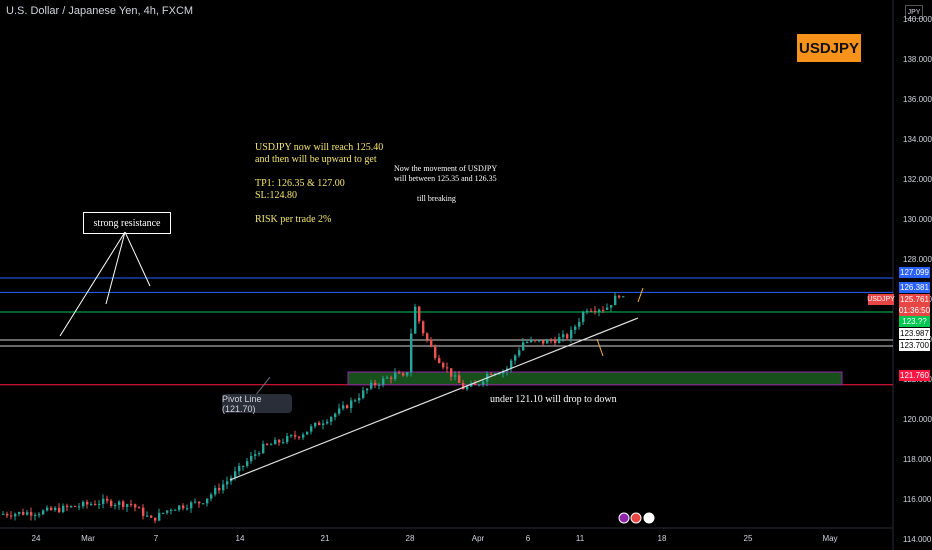  I want to click on resistance-arrow, so click(137, 259).